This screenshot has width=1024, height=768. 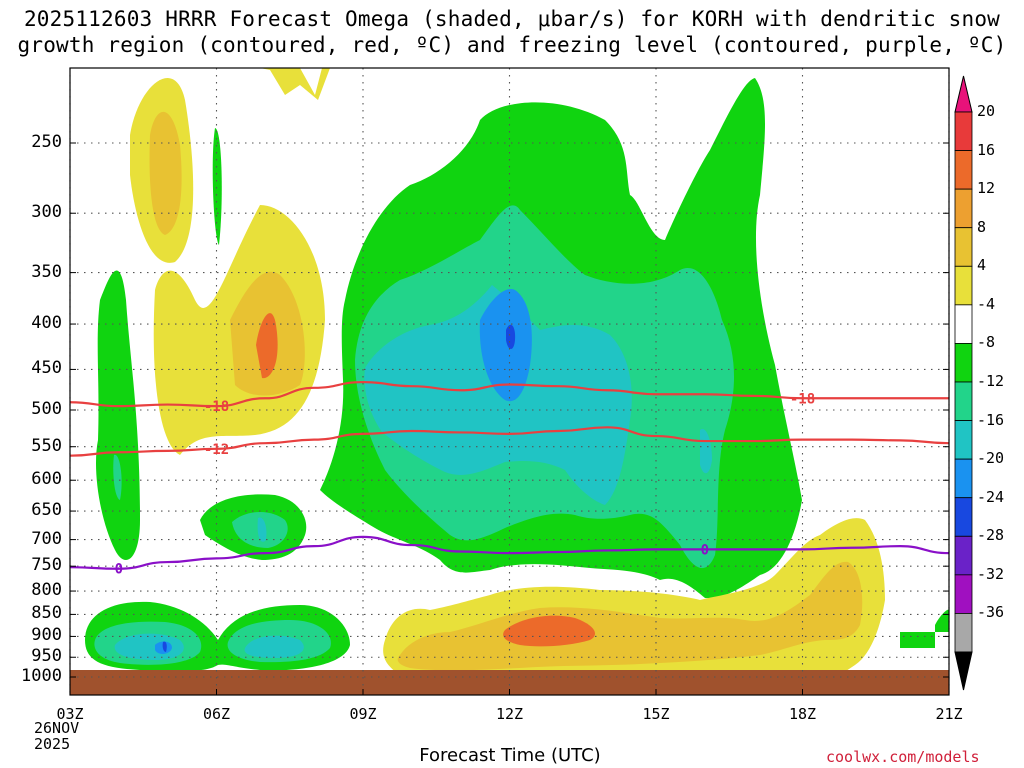 I want to click on omega-sinking-shade-upper-left, so click(x=295, y=84).